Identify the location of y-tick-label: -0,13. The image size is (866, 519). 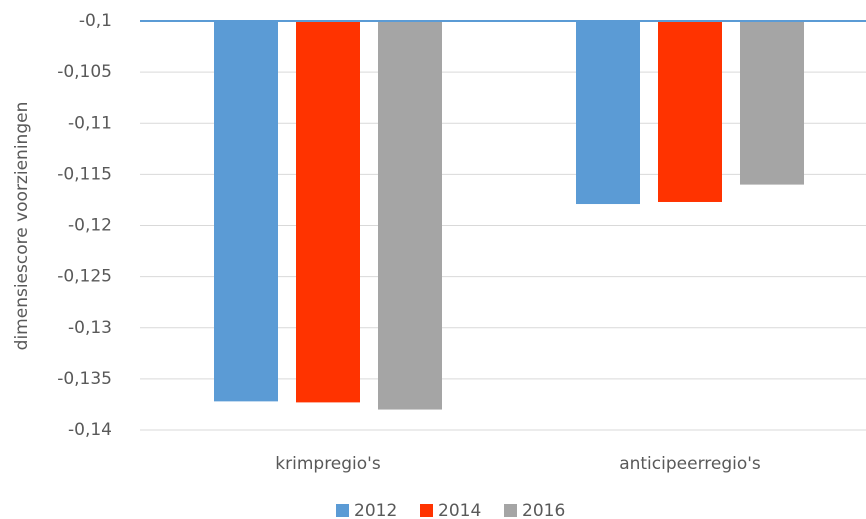
(90, 328).